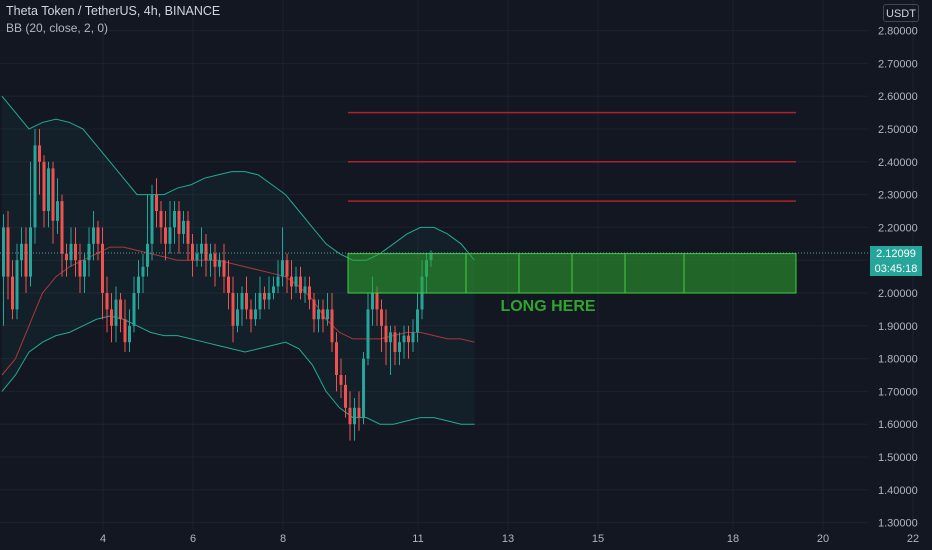 This screenshot has height=550, width=932. Describe the element at coordinates (572, 156) in the screenshot. I see `target-levels` at that location.